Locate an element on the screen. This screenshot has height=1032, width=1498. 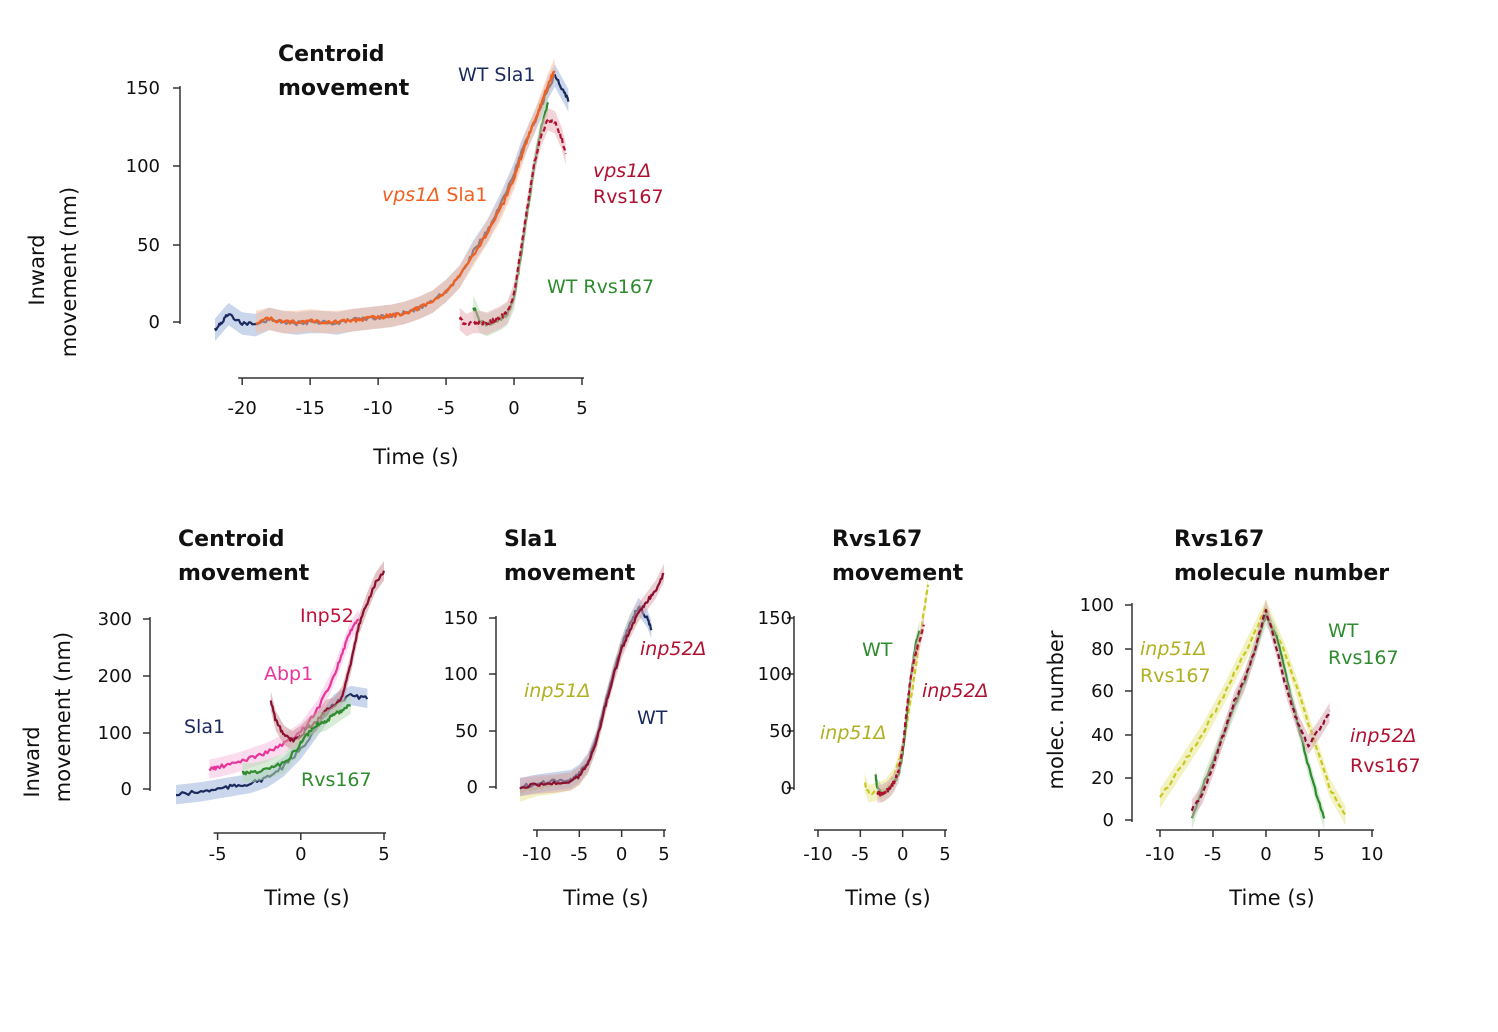
plot-area: 0 100 200 300 -5 0 5 is located at coordinates (244, 713).